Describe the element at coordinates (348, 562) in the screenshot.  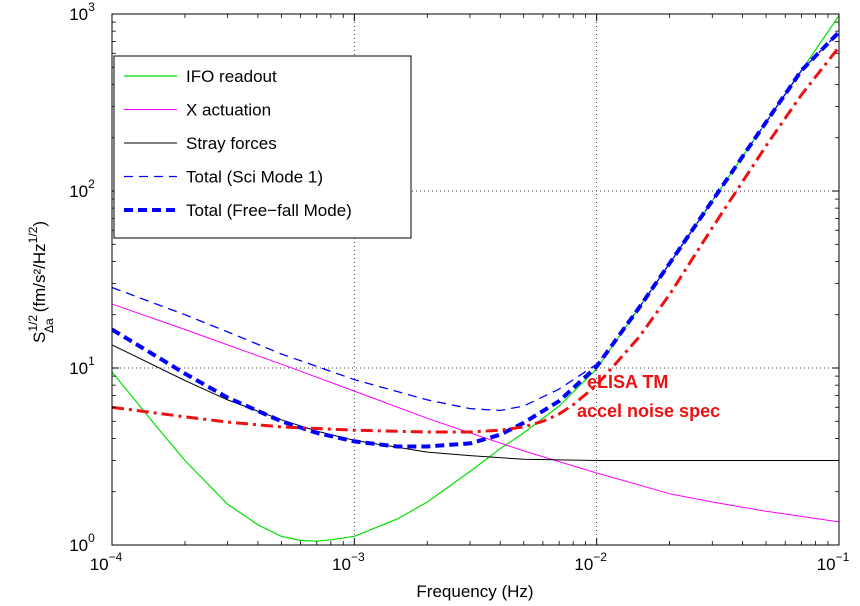
I see `x-tick-label: 10⁻³` at that location.